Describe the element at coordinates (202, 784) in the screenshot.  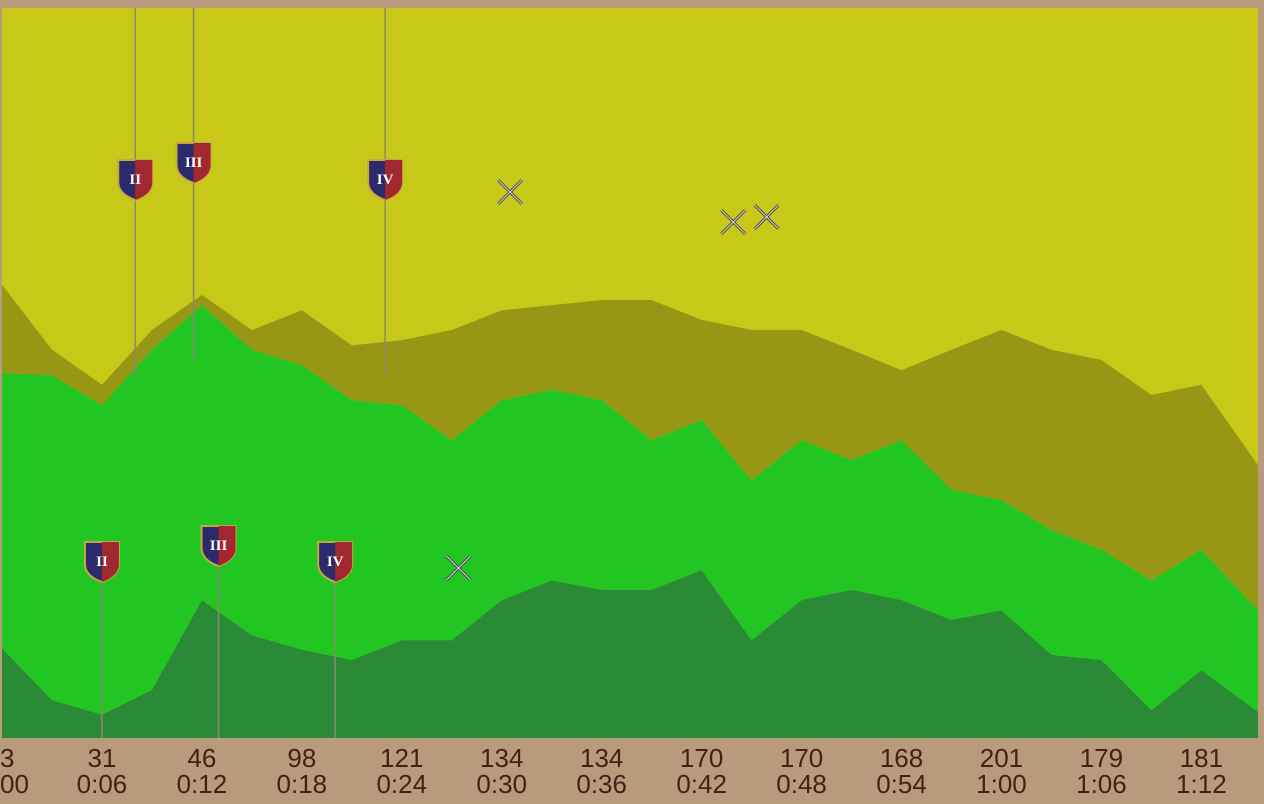
I see `tick-label: 0:12` at that location.